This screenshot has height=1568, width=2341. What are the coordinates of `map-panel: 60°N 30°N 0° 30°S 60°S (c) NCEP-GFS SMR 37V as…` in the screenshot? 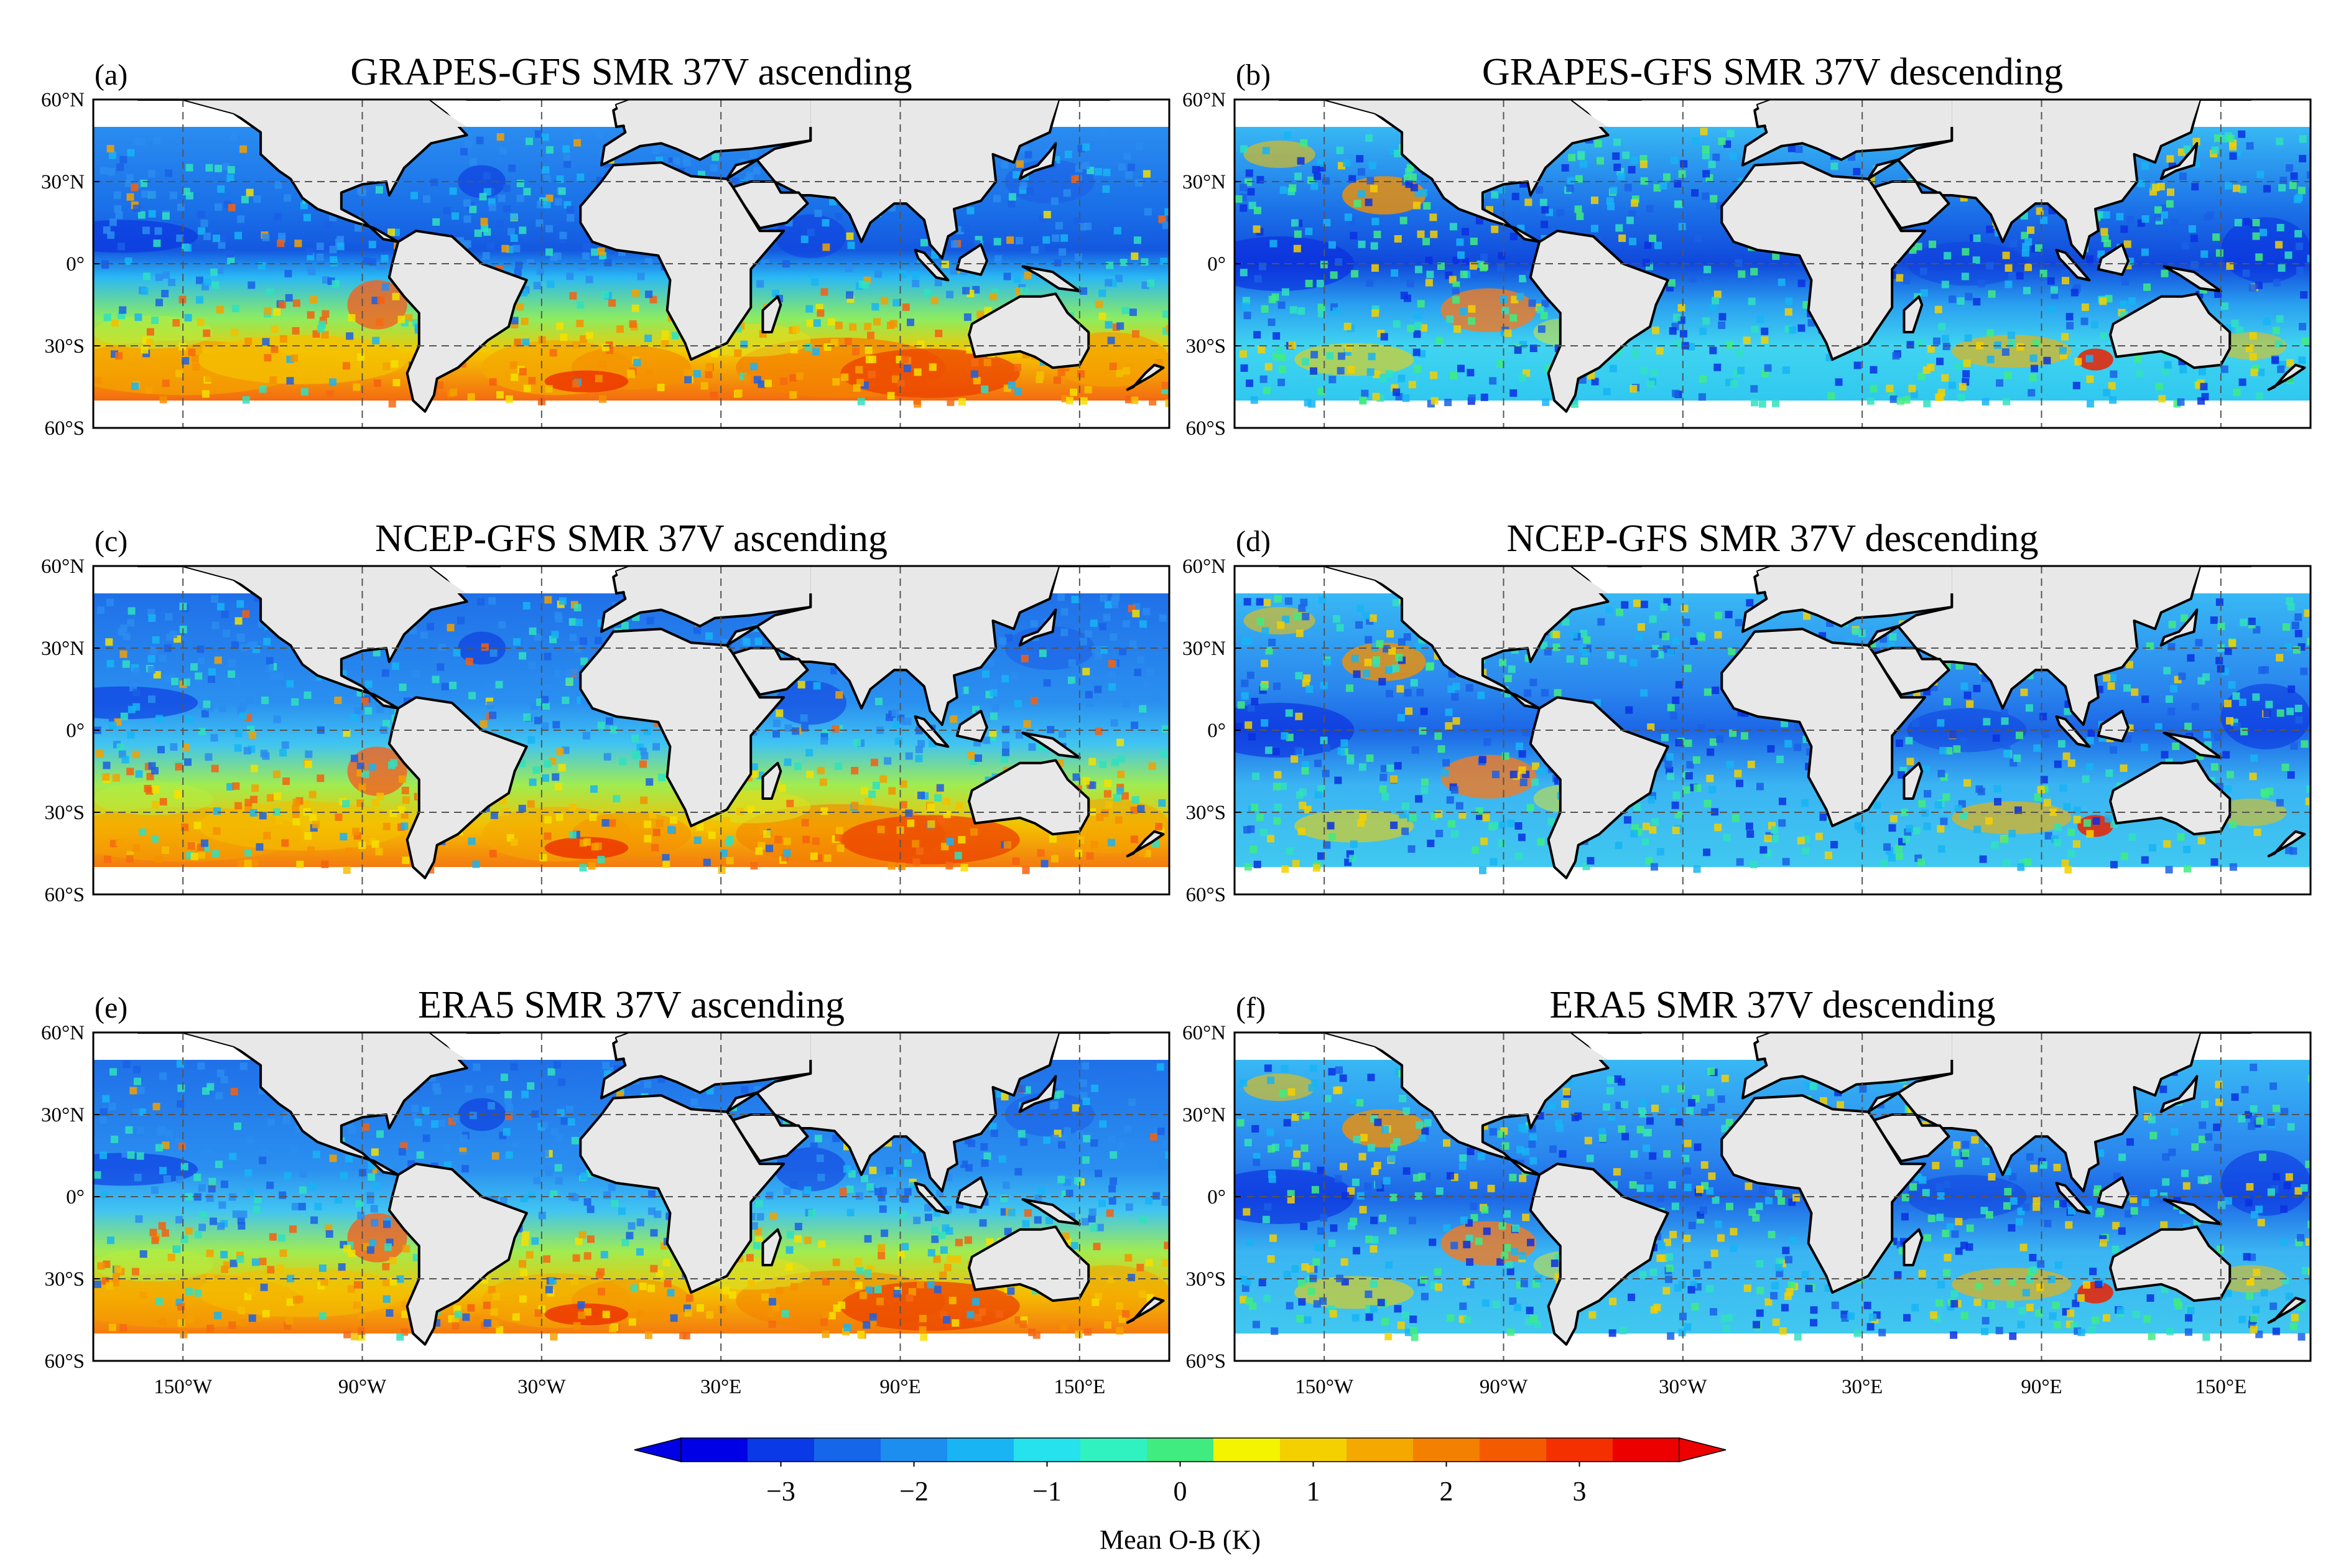 It's located at (605, 711).